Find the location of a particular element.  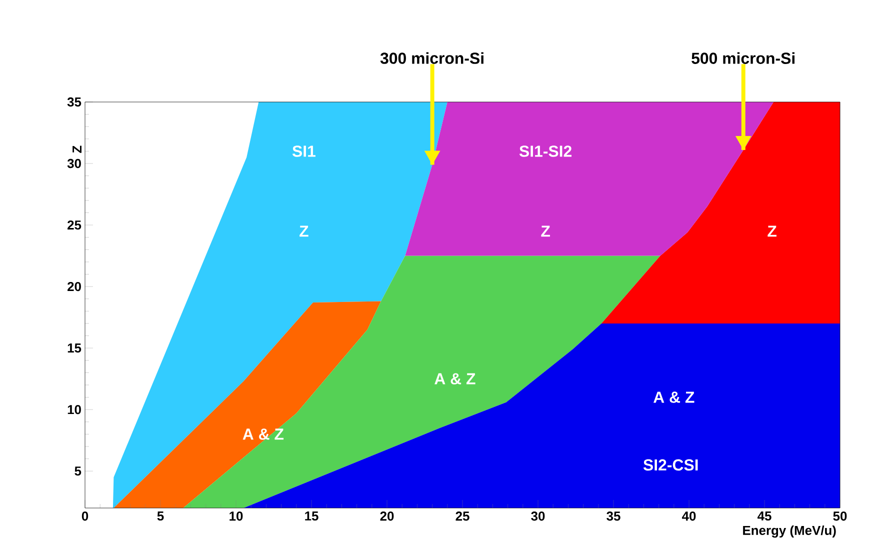

x-tick-label: 50 is located at coordinates (840, 516).